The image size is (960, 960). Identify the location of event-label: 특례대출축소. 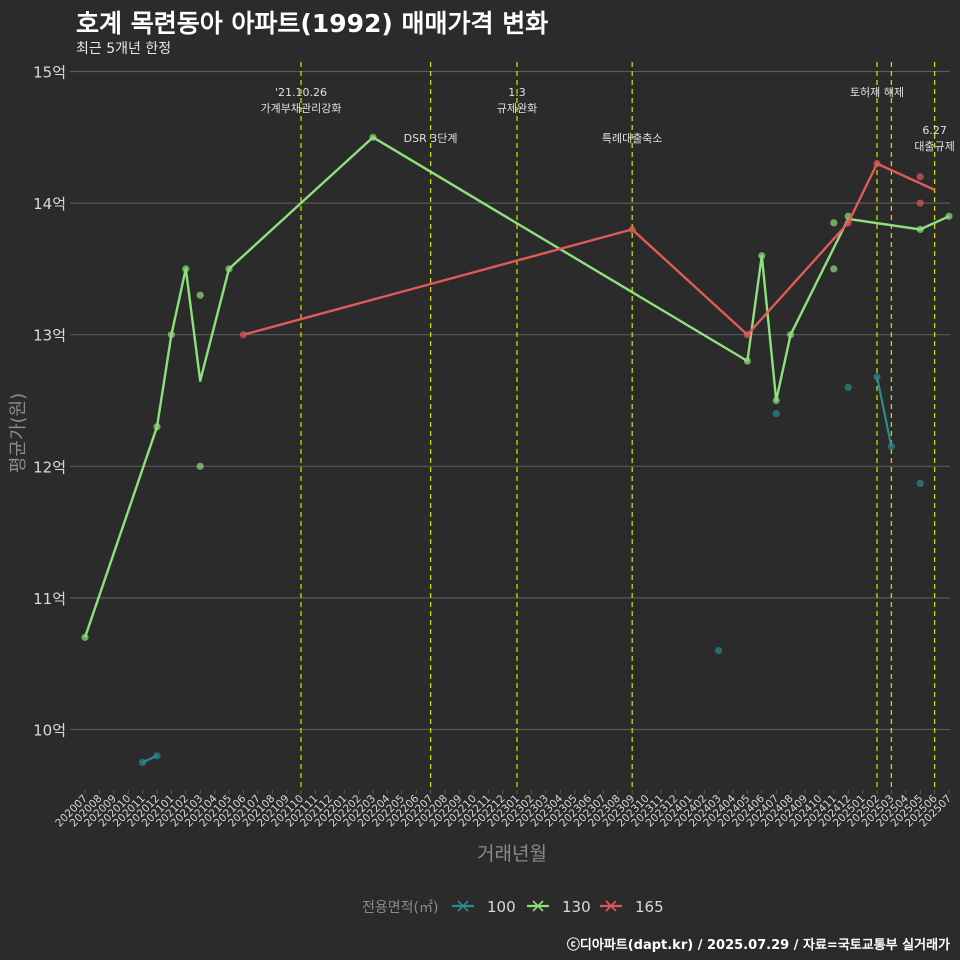
(632, 138).